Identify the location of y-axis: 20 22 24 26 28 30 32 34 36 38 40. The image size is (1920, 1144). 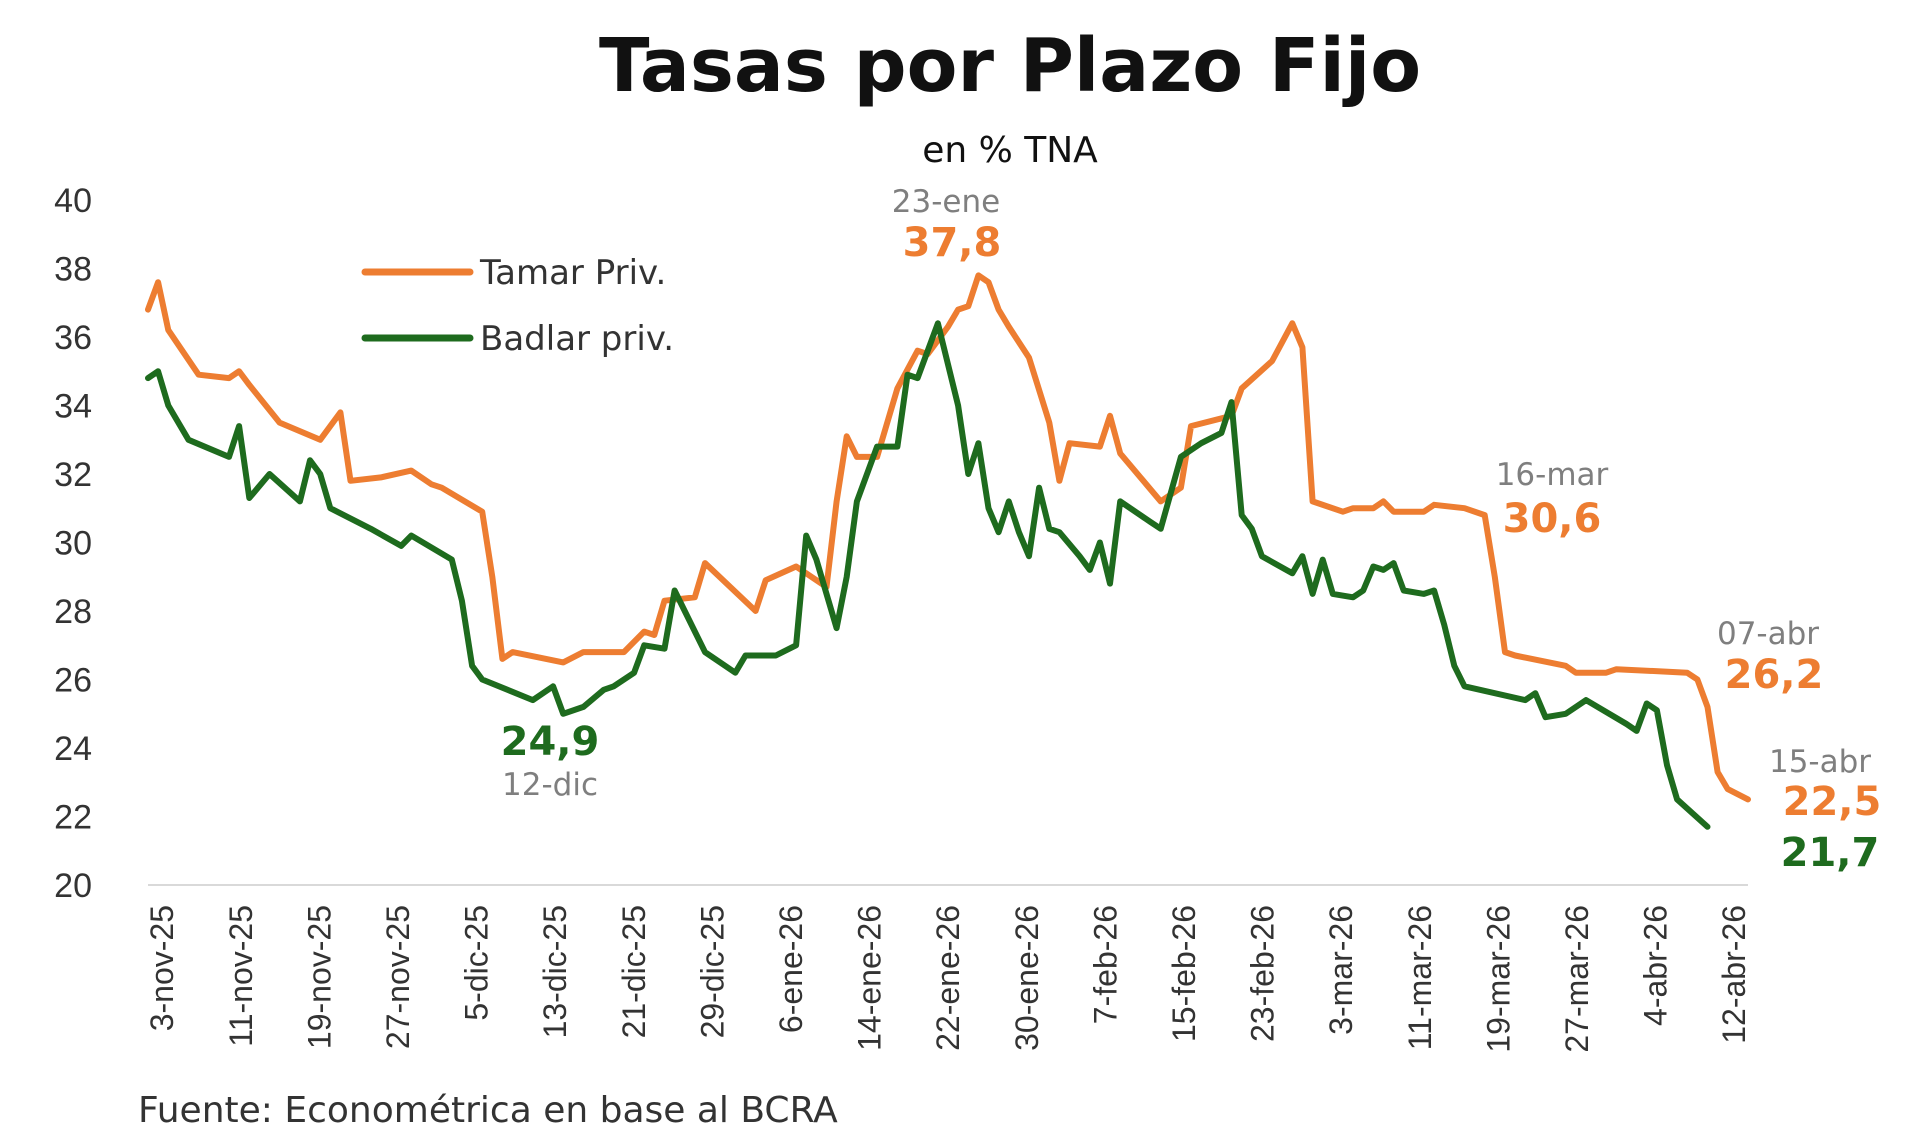
(73, 543).